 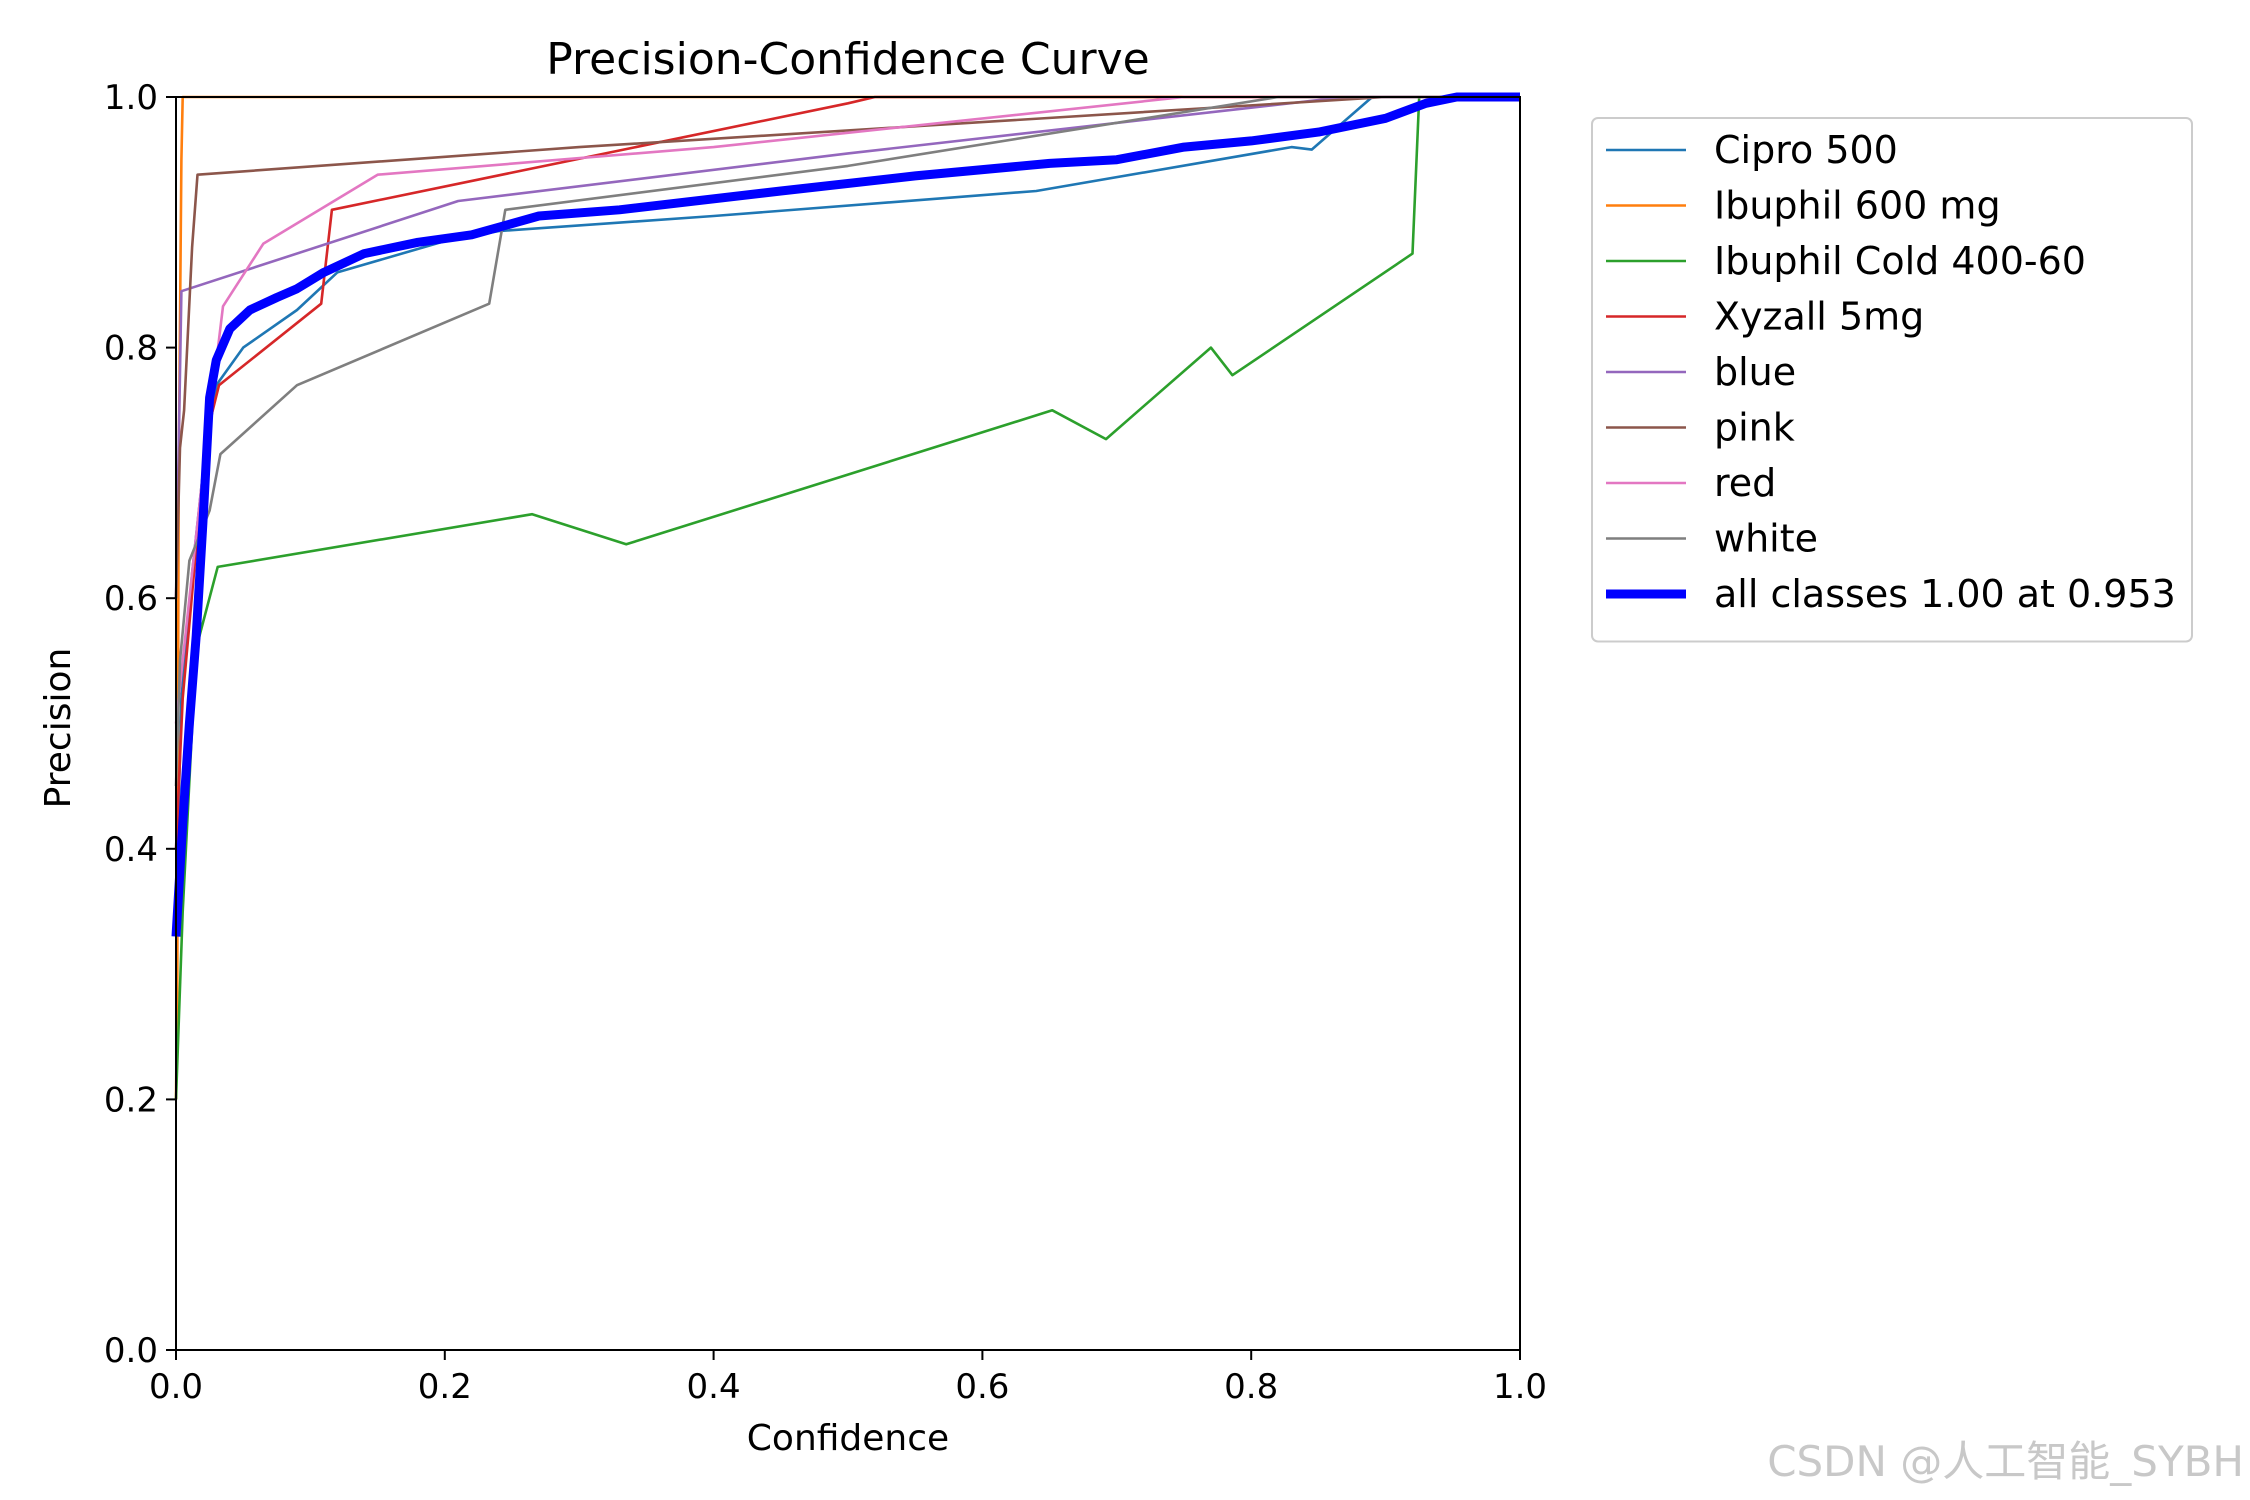 I want to click on x-tick-label: 0.2, so click(x=445, y=1387).